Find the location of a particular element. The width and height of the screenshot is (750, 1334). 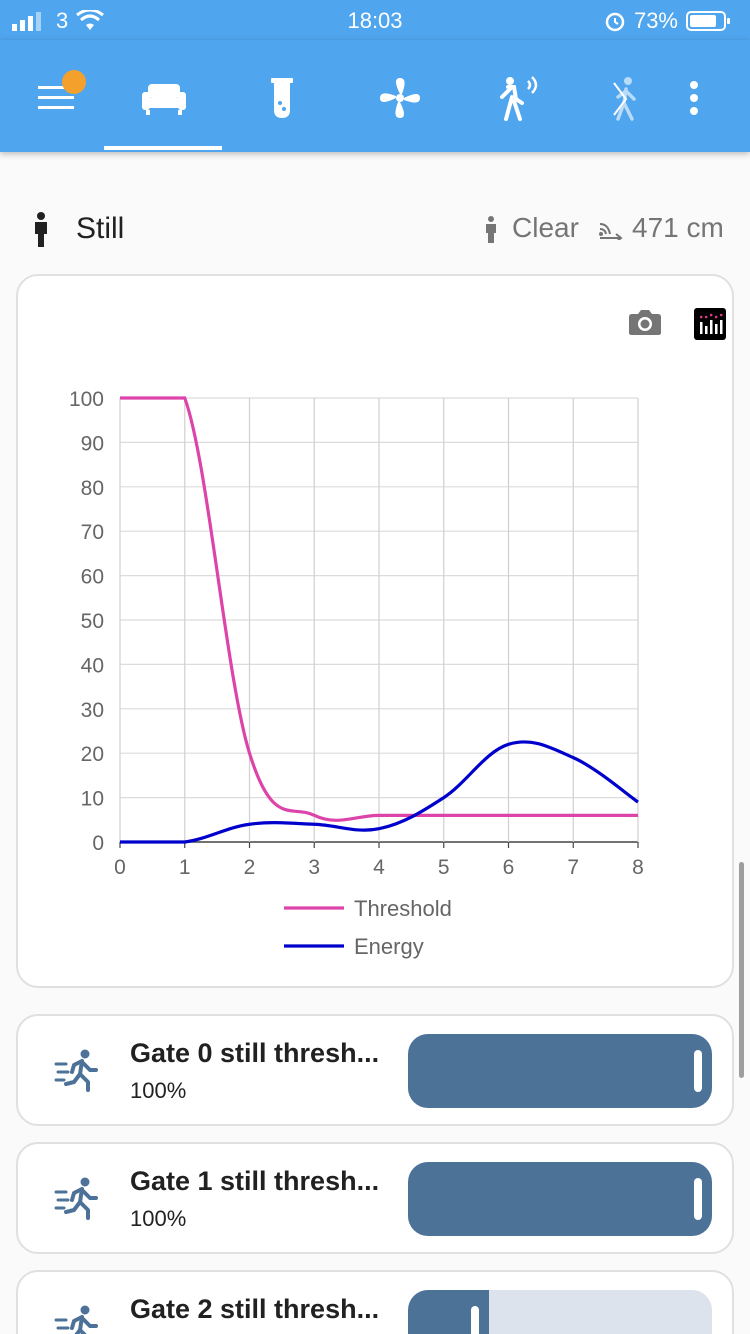

top-toolbar is located at coordinates (375, 96).